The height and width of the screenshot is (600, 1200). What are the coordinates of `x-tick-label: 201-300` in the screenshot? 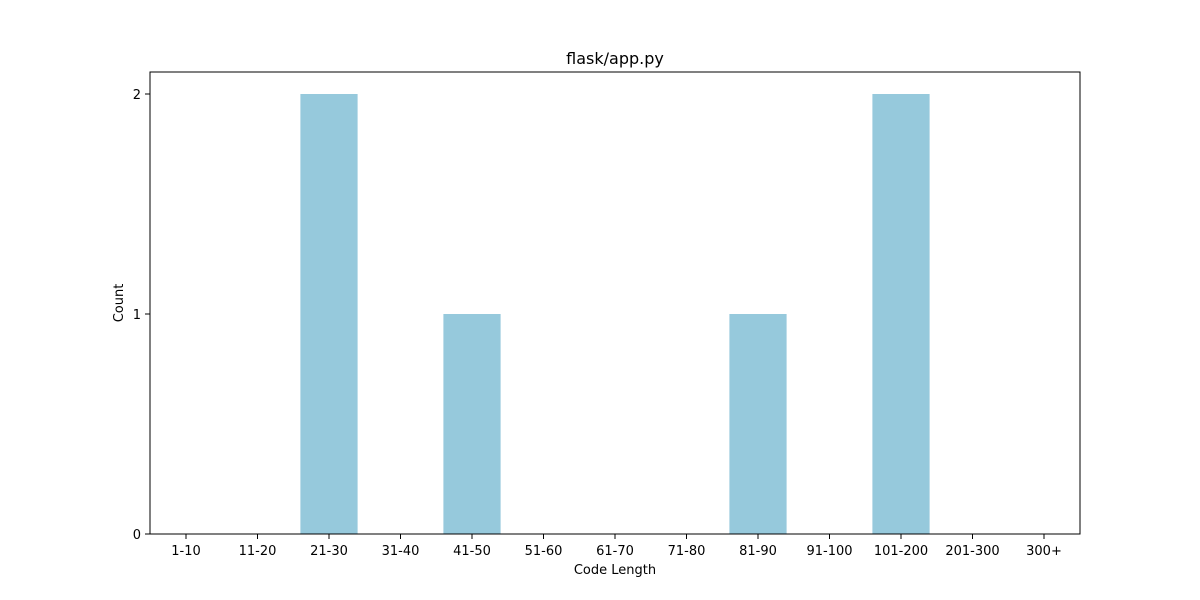 It's located at (972, 551).